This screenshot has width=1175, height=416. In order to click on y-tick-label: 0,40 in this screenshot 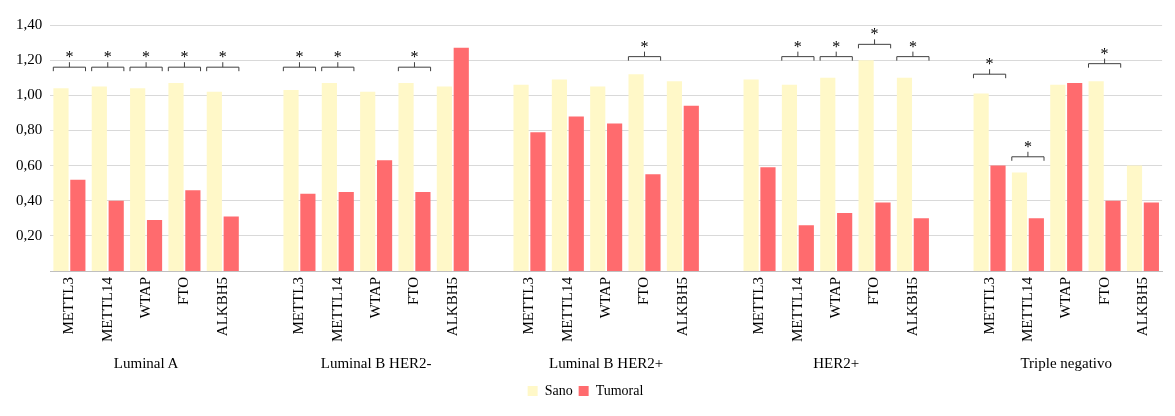, I will do `click(29, 199)`.